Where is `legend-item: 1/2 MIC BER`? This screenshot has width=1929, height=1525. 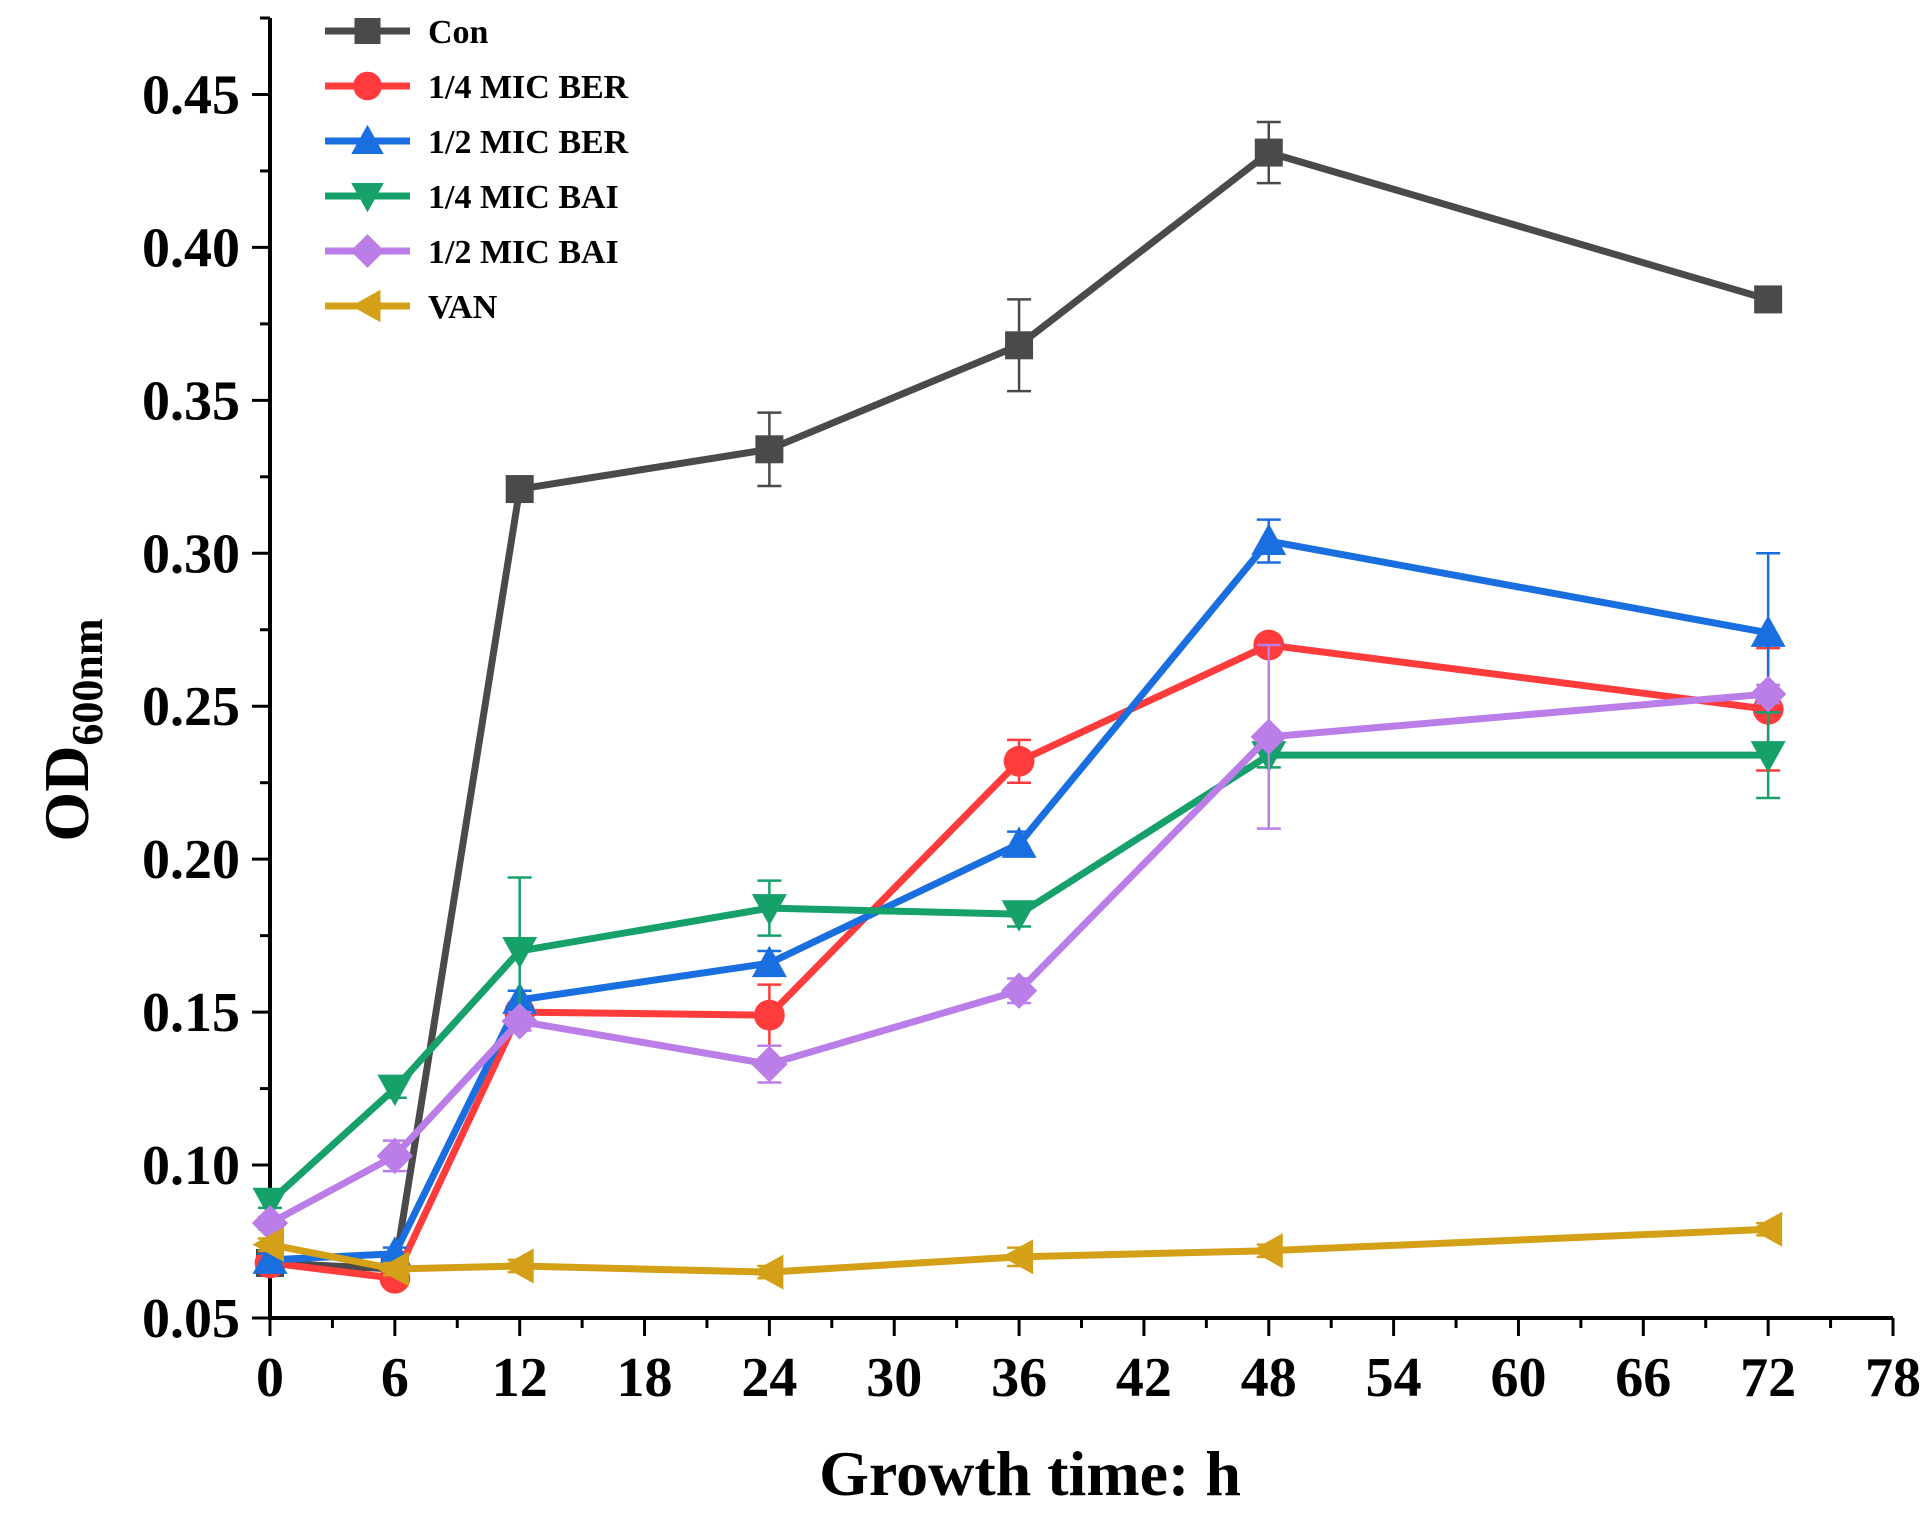 legend-item: 1/2 MIC BER is located at coordinates (477, 142).